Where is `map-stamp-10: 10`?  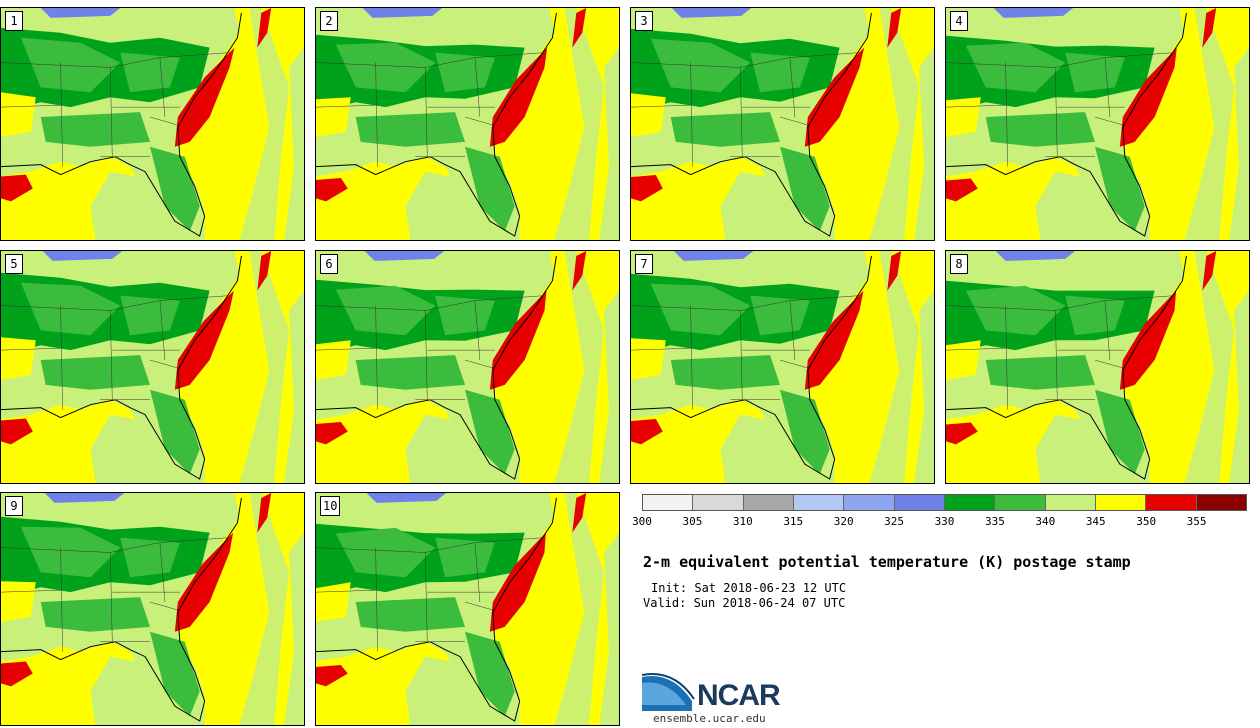
map-stamp-10: 10 is located at coordinates (467, 609).